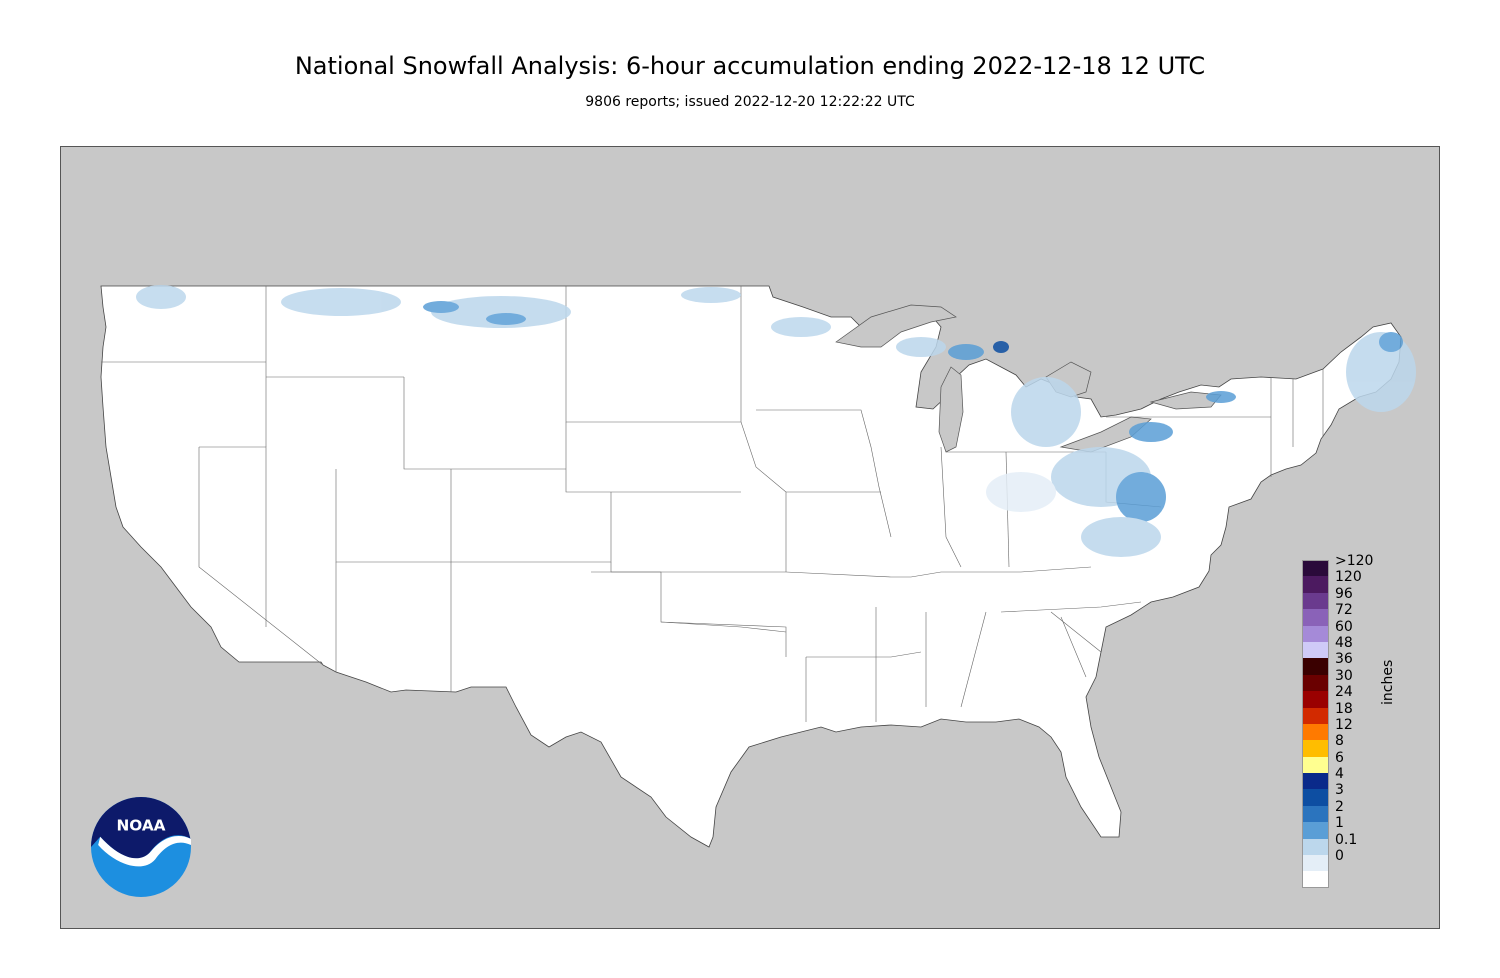 Image resolution: width=1500 pixels, height=978 pixels. I want to click on legend-label: 0.1, so click(1346, 839).